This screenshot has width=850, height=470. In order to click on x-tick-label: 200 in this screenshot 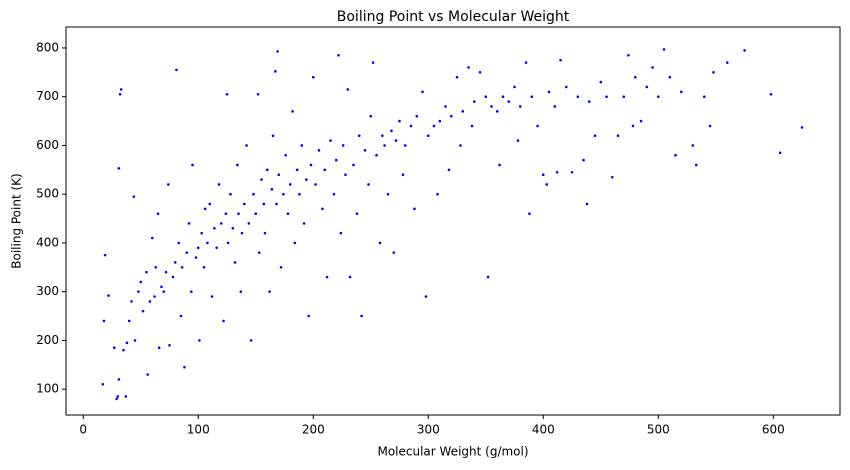, I will do `click(313, 430)`.